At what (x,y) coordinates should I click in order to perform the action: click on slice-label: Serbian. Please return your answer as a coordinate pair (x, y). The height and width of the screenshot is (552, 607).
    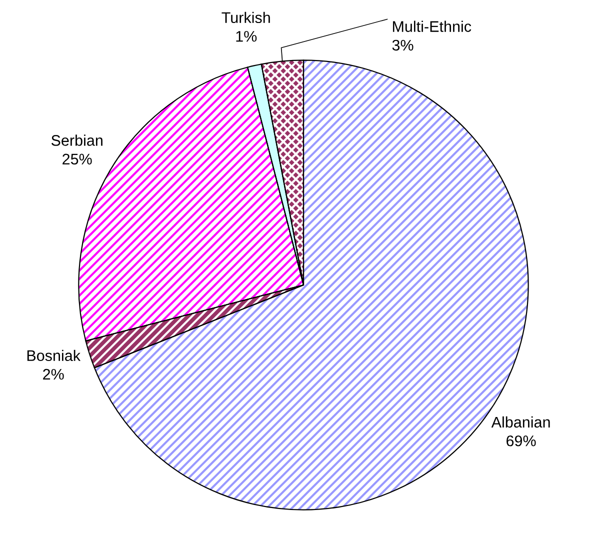
    Looking at the image, I should click on (76, 140).